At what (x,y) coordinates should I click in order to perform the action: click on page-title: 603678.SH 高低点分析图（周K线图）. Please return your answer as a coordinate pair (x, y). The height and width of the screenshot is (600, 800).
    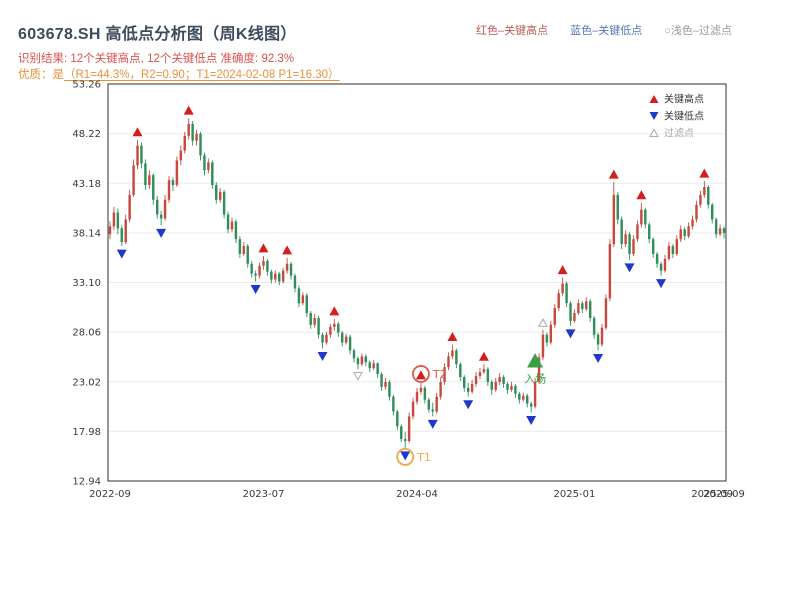
    Looking at the image, I should click on (157, 34).